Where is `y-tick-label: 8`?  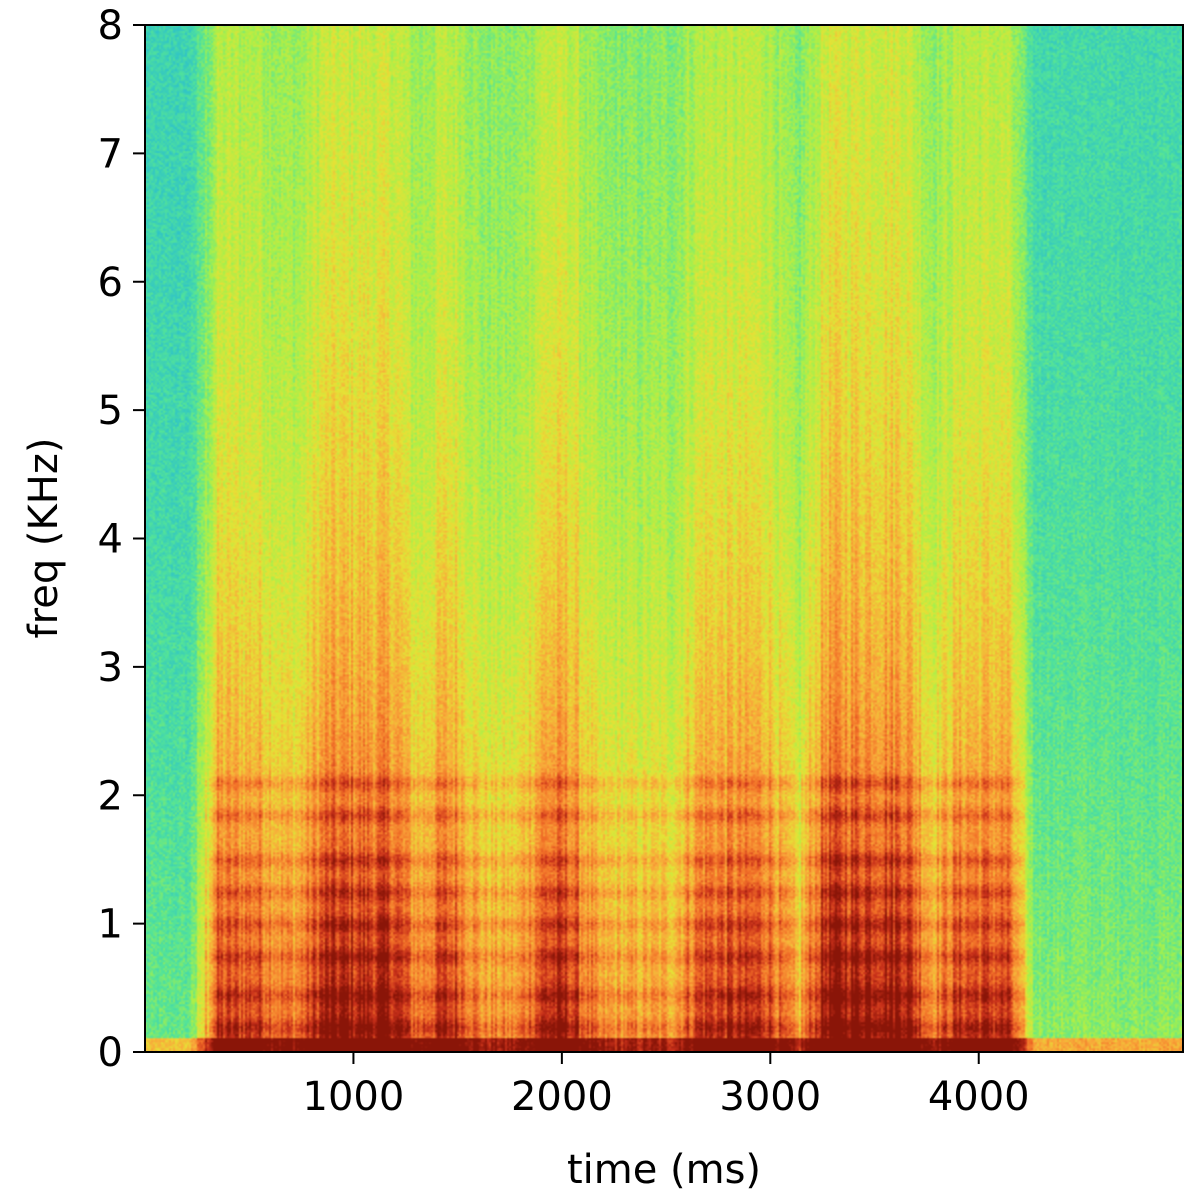
y-tick-label: 8 is located at coordinates (110, 26).